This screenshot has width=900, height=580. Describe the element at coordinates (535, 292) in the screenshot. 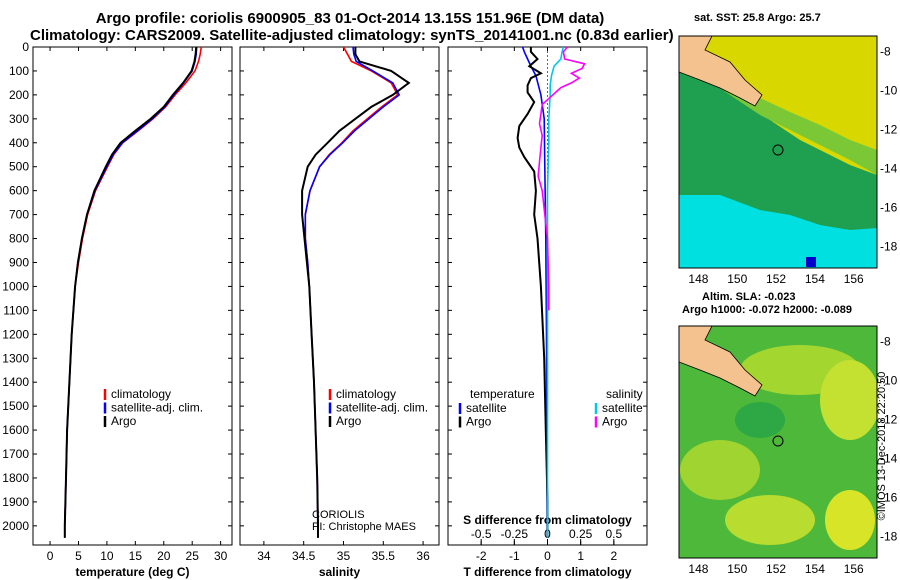

I see `series-line-temperature-satellite` at that location.